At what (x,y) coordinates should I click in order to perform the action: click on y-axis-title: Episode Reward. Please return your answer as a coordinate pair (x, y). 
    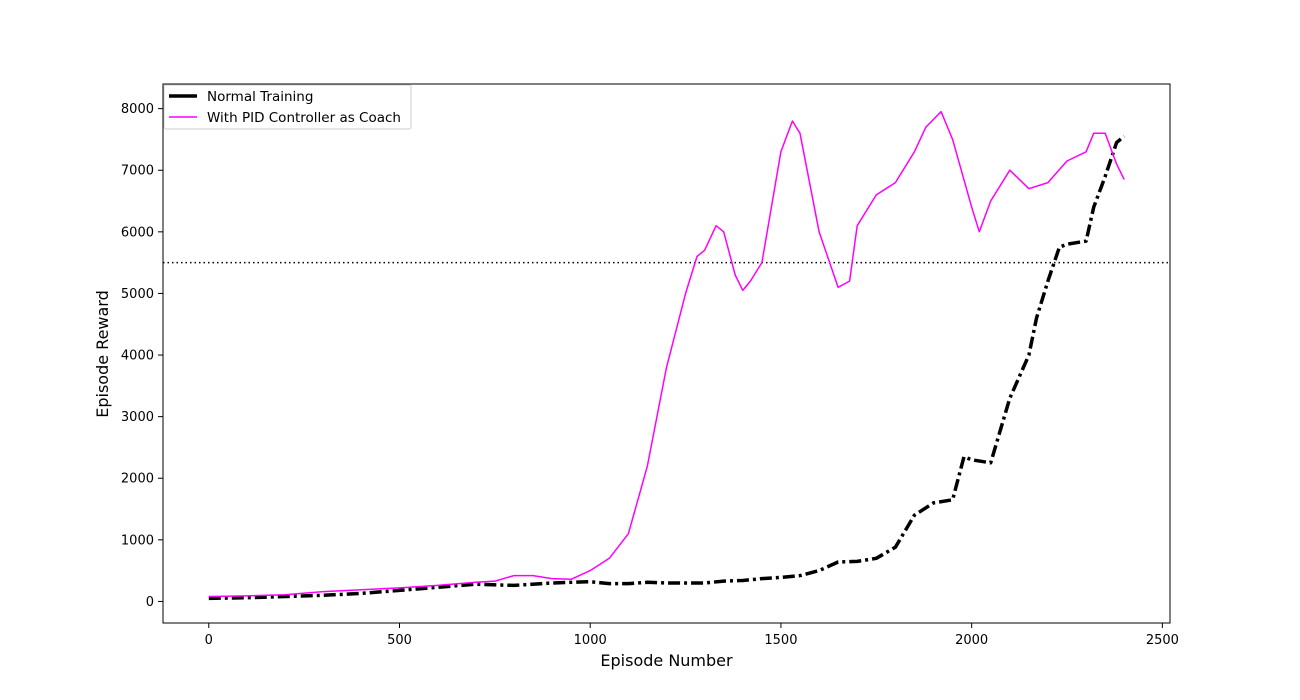
    Looking at the image, I should click on (102, 354).